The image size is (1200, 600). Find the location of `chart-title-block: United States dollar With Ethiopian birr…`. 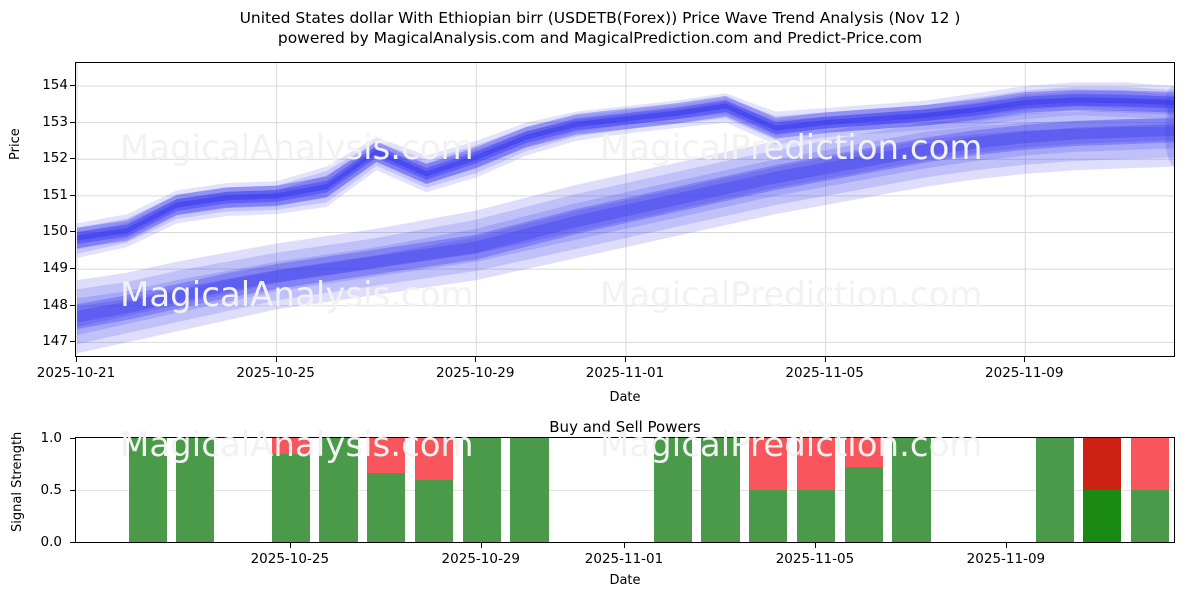

chart-title-block: United States dollar With Ethiopian birr… is located at coordinates (600, 28).